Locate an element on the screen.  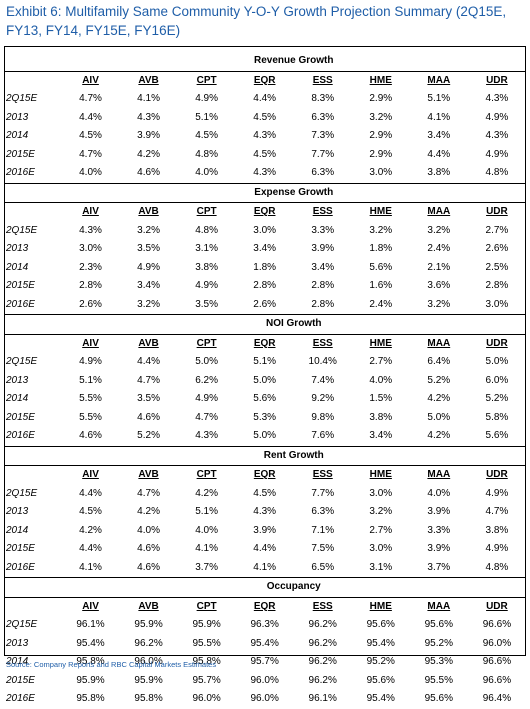
column-header: AVB is located at coordinates (148, 606).